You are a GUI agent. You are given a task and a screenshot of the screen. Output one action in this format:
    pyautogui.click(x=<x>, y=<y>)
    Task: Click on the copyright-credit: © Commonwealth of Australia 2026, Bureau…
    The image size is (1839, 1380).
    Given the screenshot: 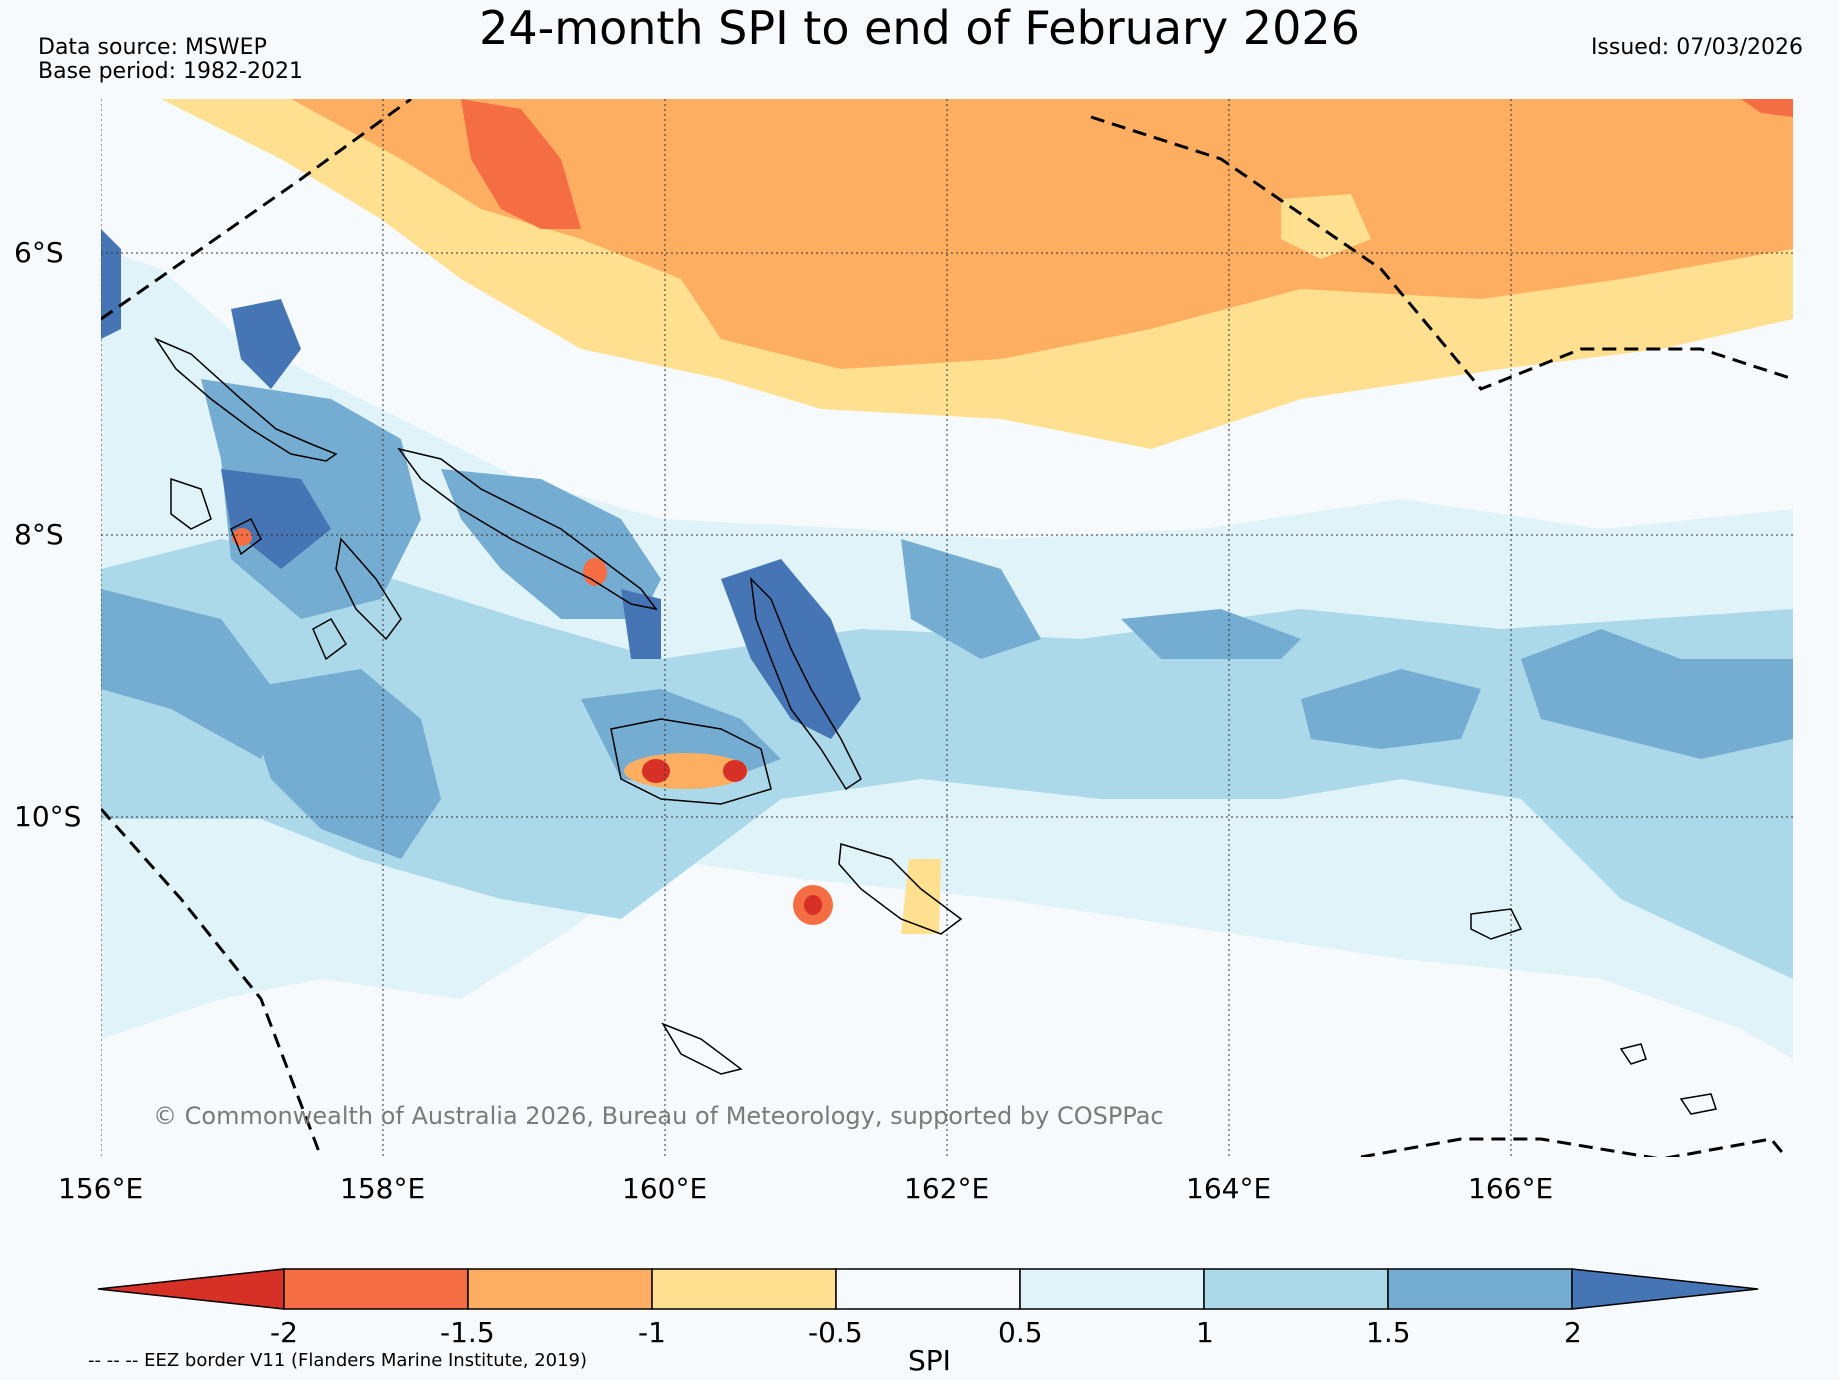 What is the action you would take?
    pyautogui.click(x=658, y=1116)
    